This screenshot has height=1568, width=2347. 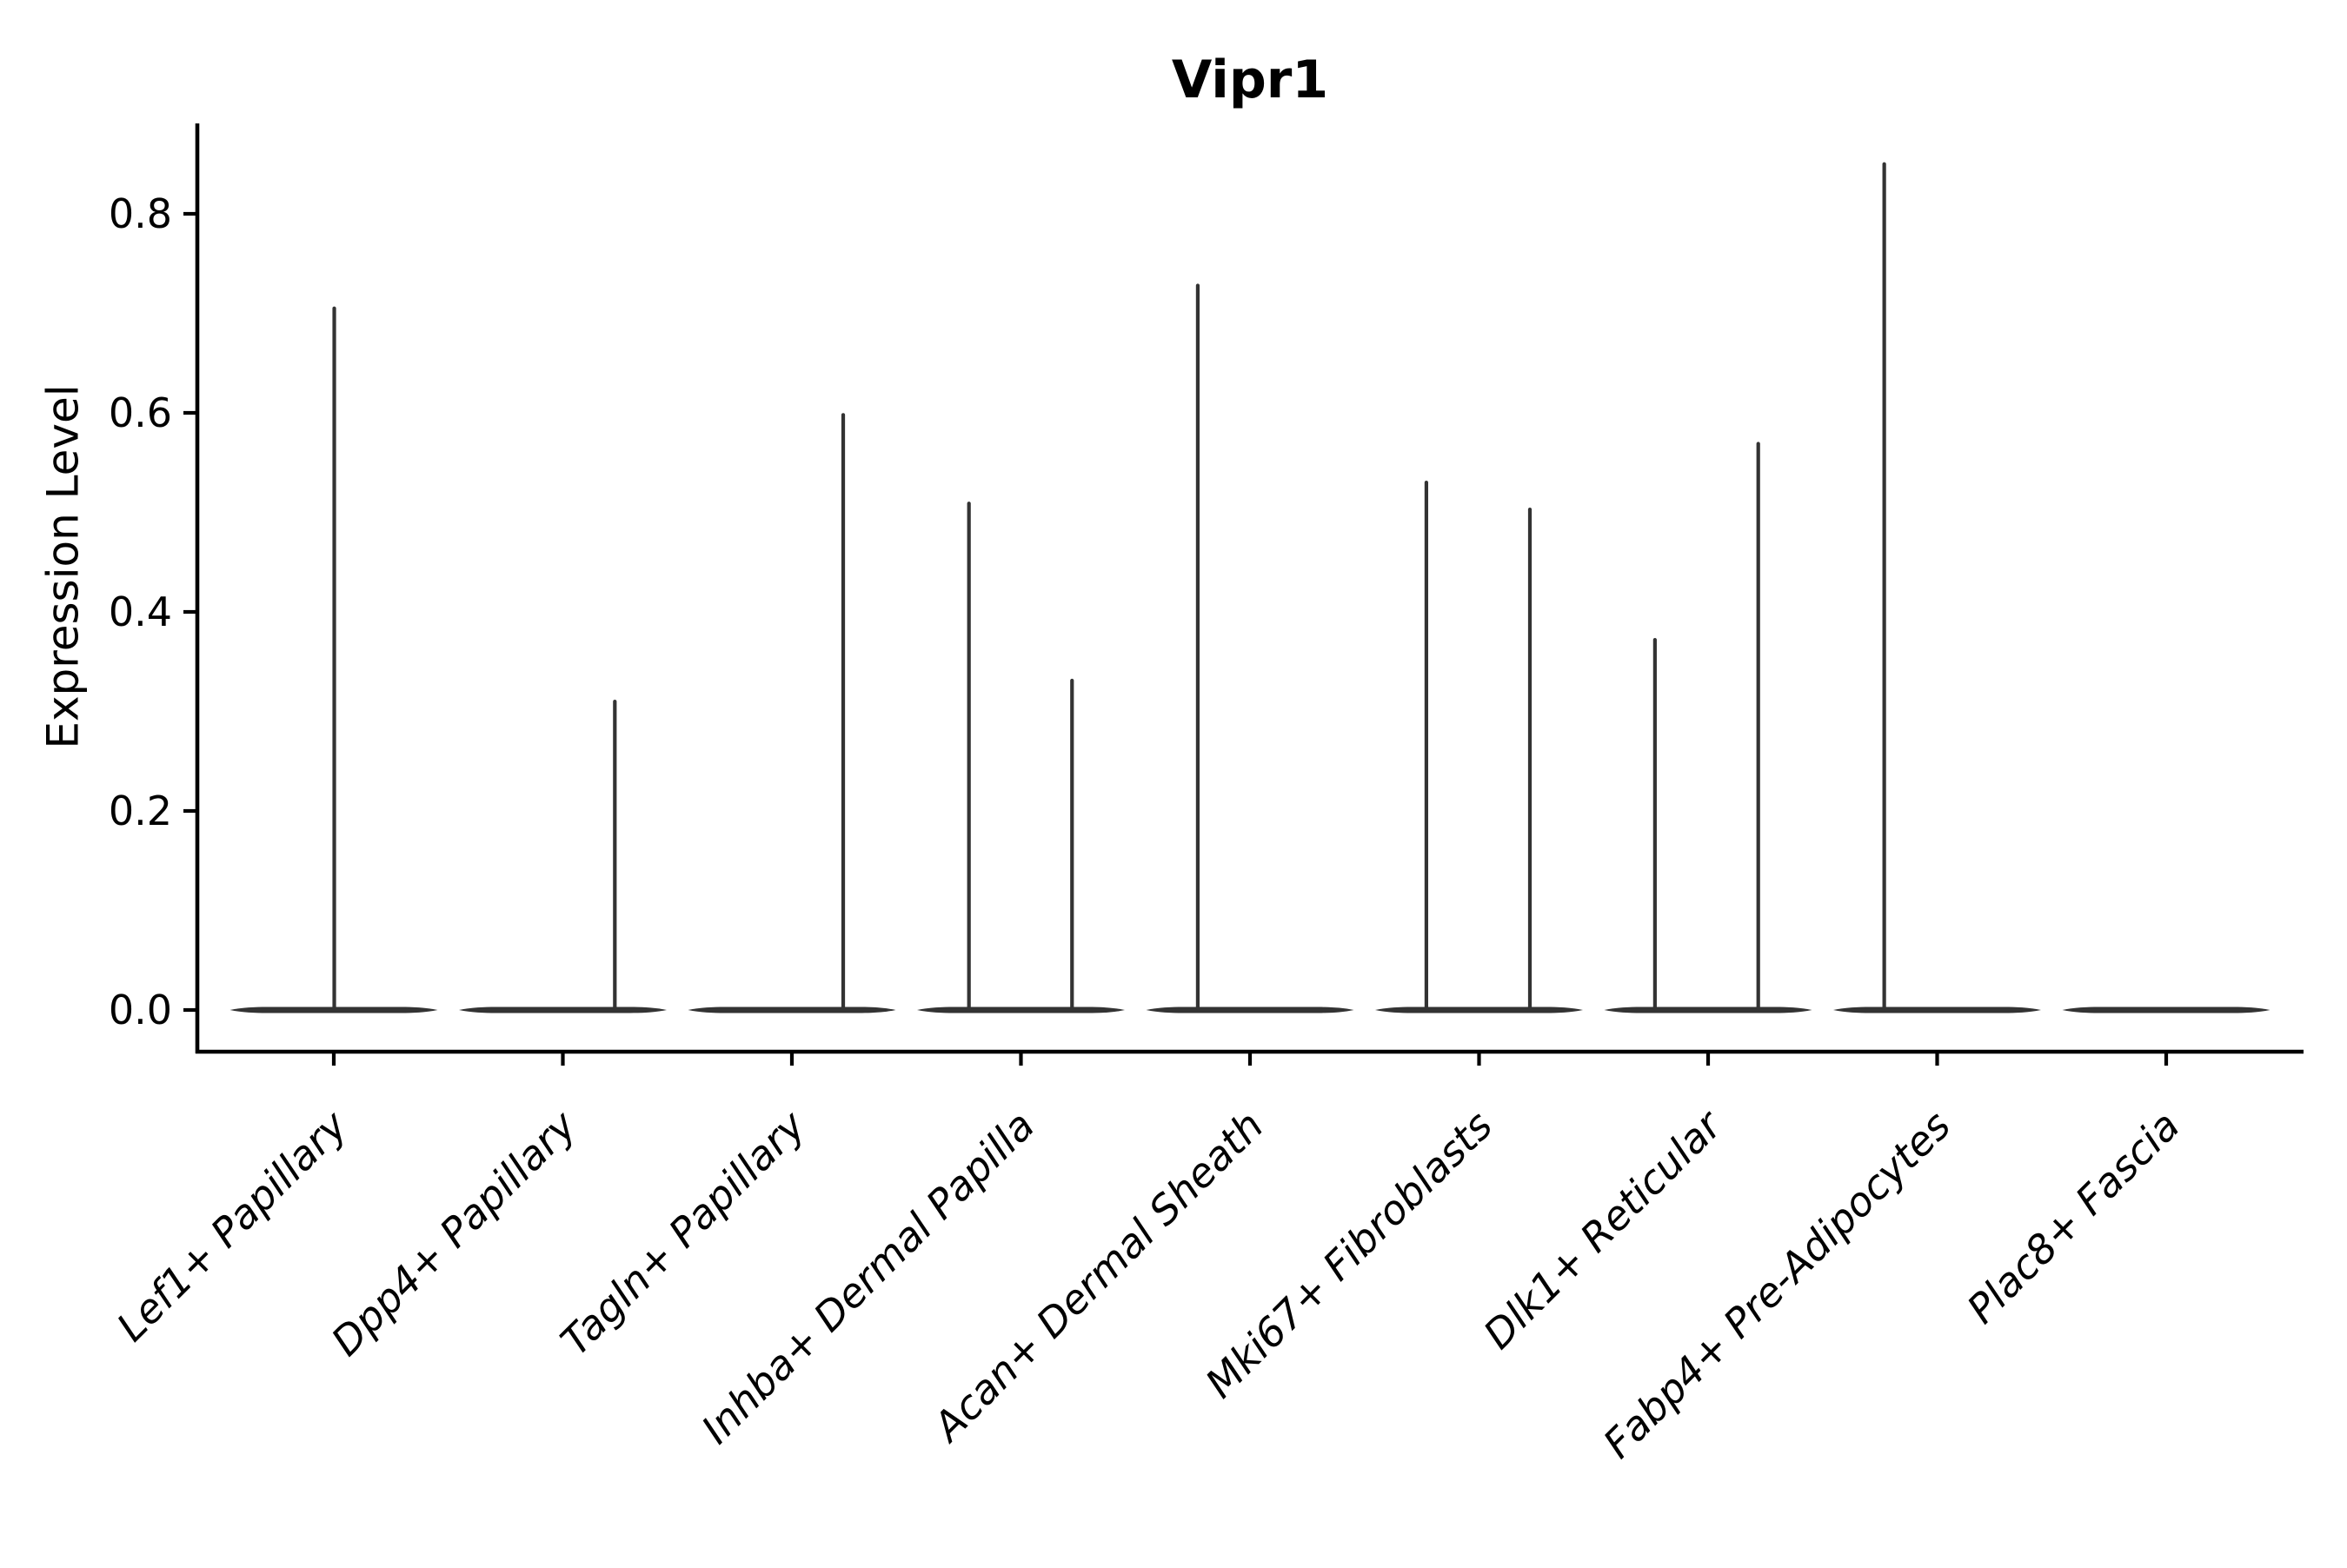 I want to click on x-tick-label: Tagln+ Papillary, so click(x=683, y=1233).